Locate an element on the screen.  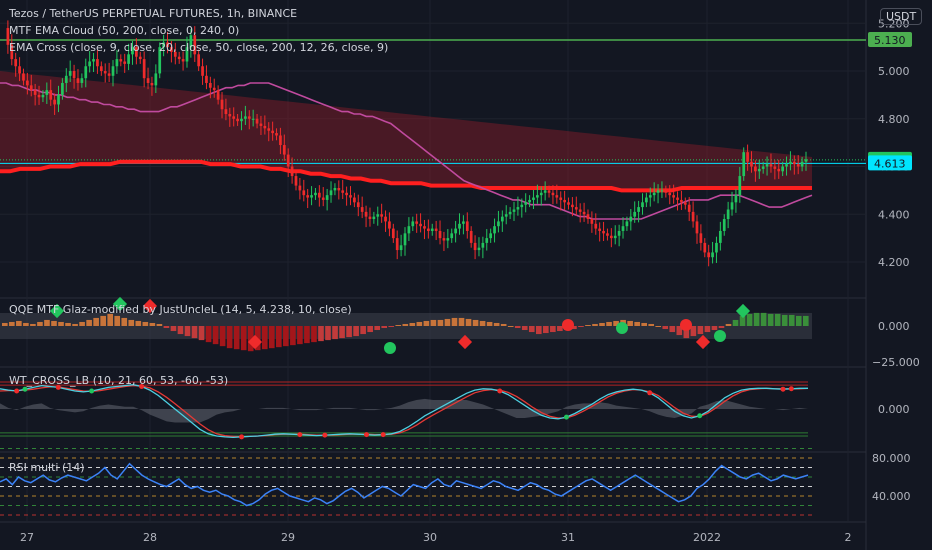
indicator-rsi-title: RSI multi (14) is located at coordinates (47, 467).